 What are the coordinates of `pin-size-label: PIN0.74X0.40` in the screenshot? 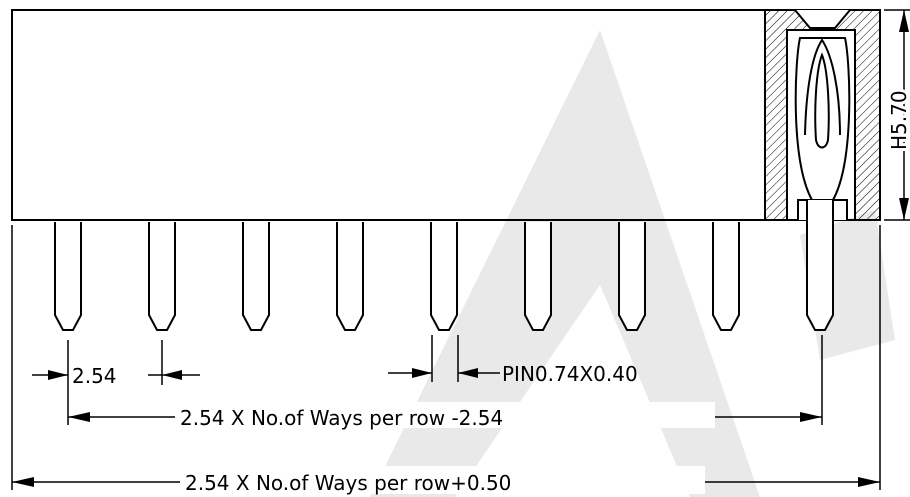 It's located at (570, 374).